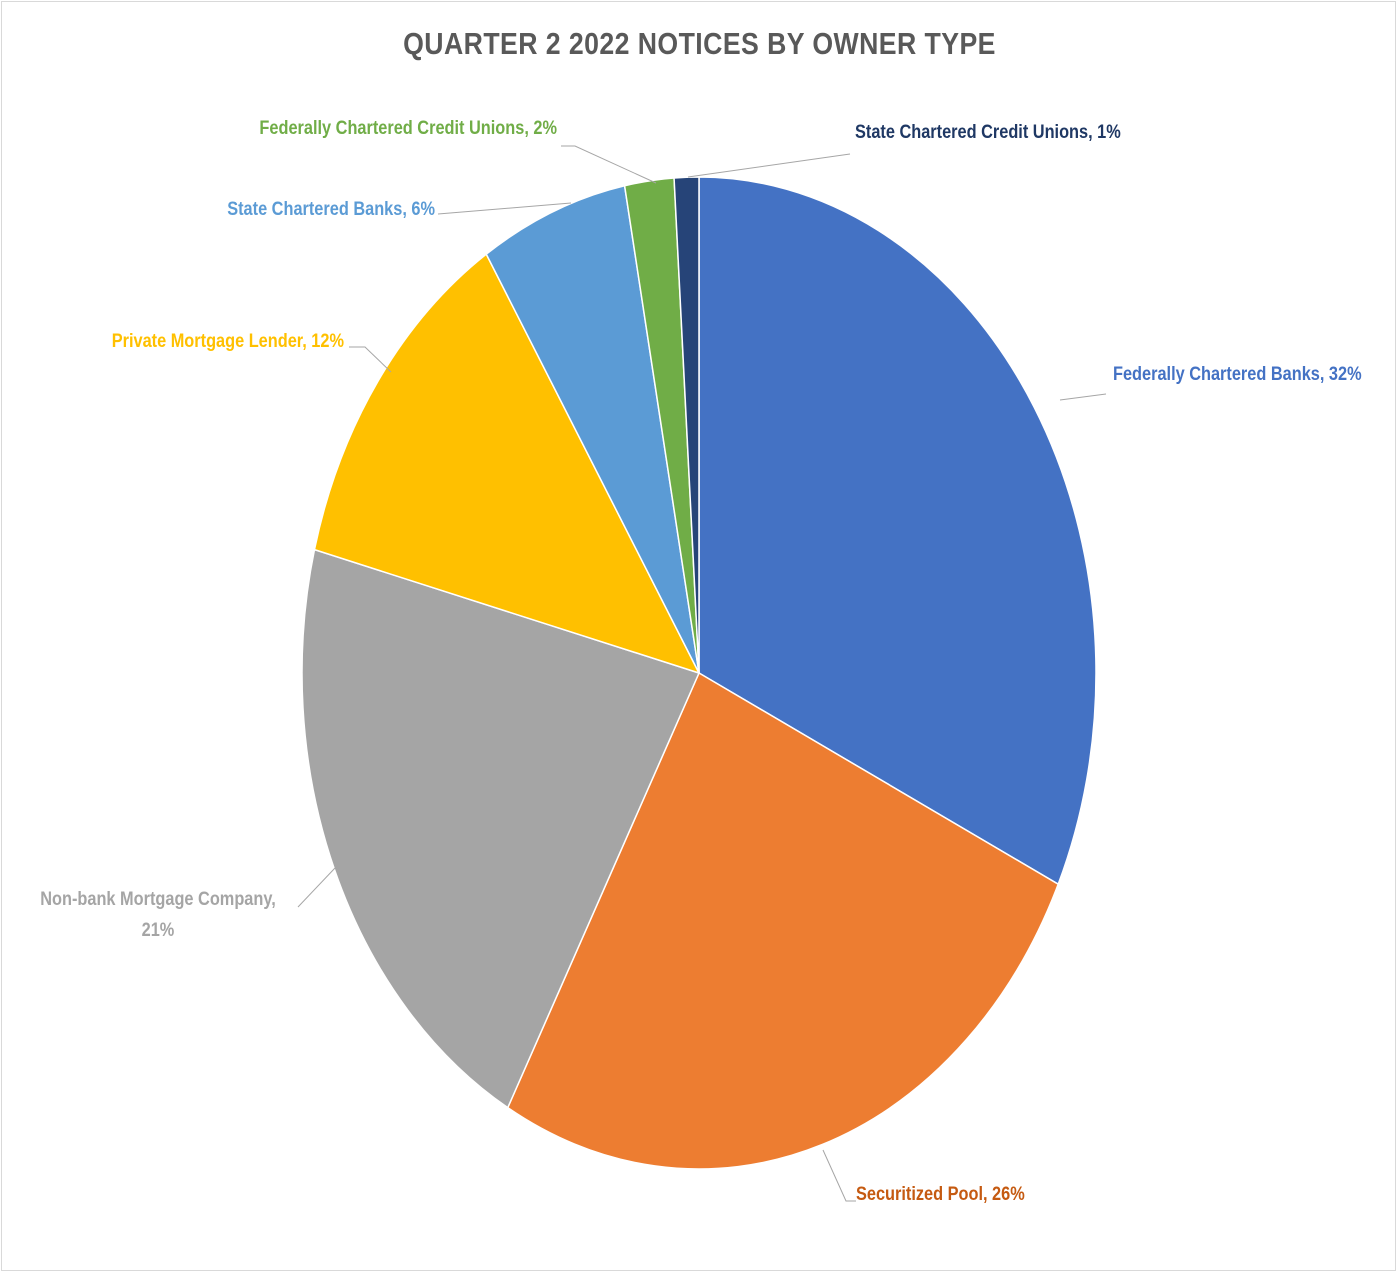  What do you see at coordinates (769, 165) in the screenshot?
I see `leader-line-state-chartered-credit-unions` at bounding box center [769, 165].